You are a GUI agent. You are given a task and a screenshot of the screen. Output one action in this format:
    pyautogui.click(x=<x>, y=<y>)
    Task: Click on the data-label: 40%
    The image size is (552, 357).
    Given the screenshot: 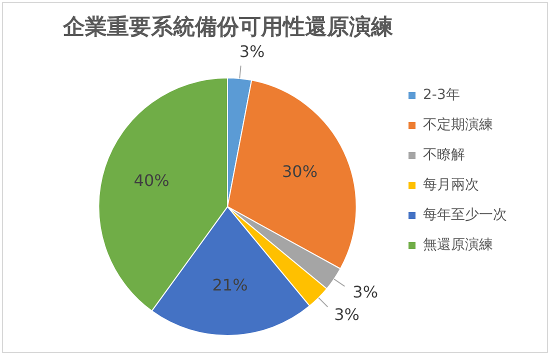 What is the action you would take?
    pyautogui.click(x=152, y=180)
    